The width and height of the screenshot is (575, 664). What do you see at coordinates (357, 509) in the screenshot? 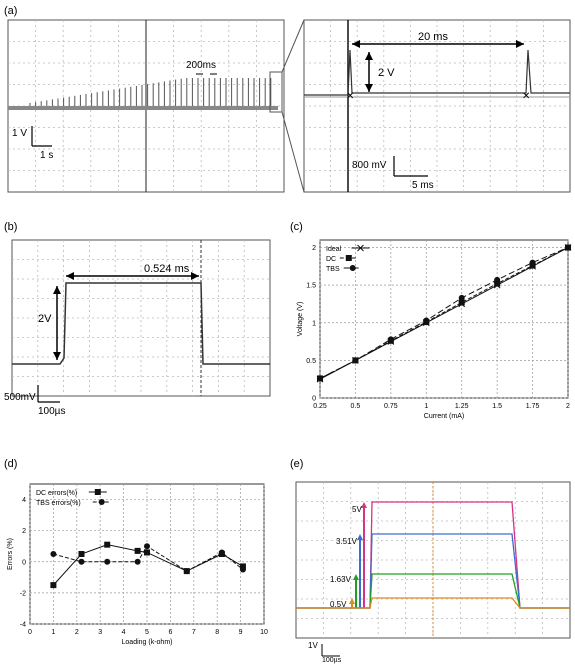
I see `panel-e-level-5v: 5V` at bounding box center [357, 509].